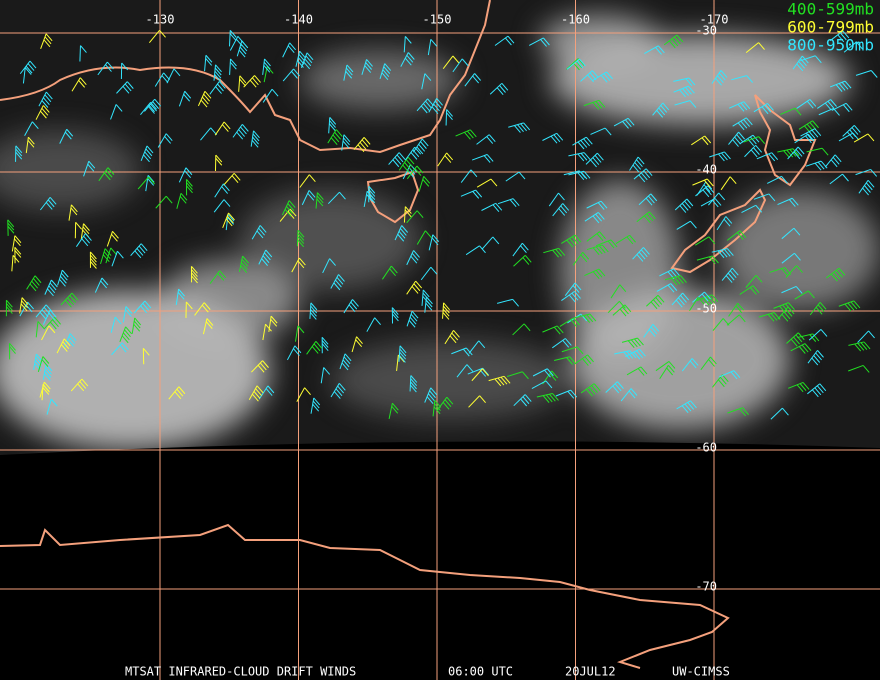 This screenshot has width=880, height=680. Describe the element at coordinates (701, 672) in the screenshot. I see `footer-text: UW-CIMSS` at that location.